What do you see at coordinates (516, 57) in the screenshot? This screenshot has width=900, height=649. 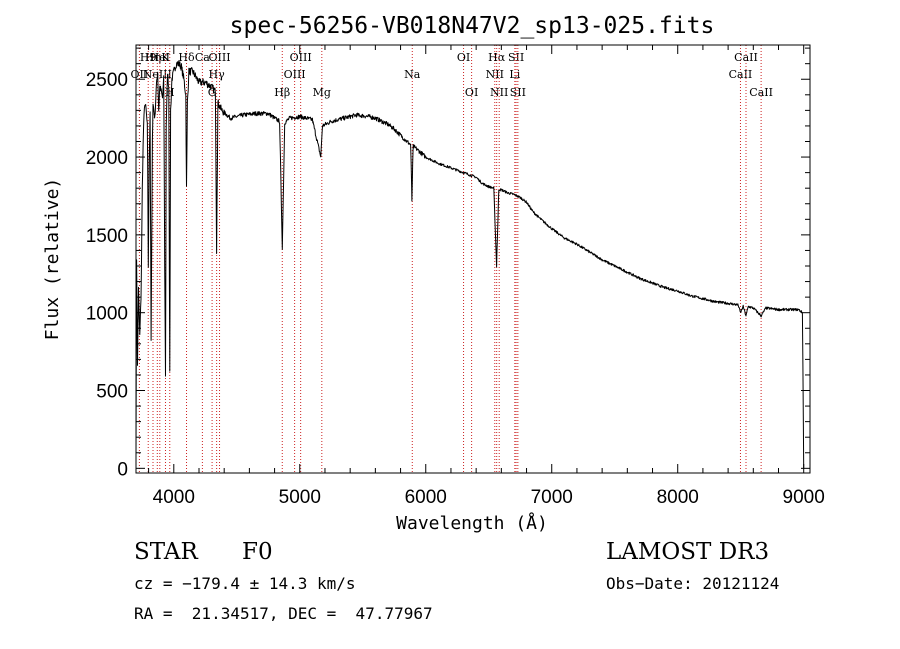 I see `line-label-23: SII` at bounding box center [516, 57].